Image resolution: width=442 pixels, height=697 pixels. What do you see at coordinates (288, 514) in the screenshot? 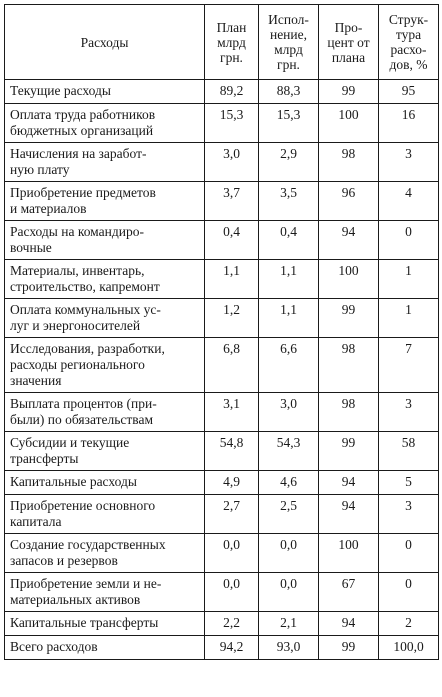
I see `row-execution-cell: 2,5` at bounding box center [288, 514].